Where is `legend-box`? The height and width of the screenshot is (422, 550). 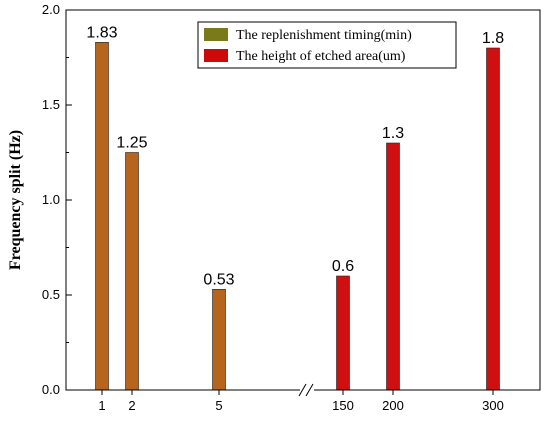 legend-box is located at coordinates (327, 45).